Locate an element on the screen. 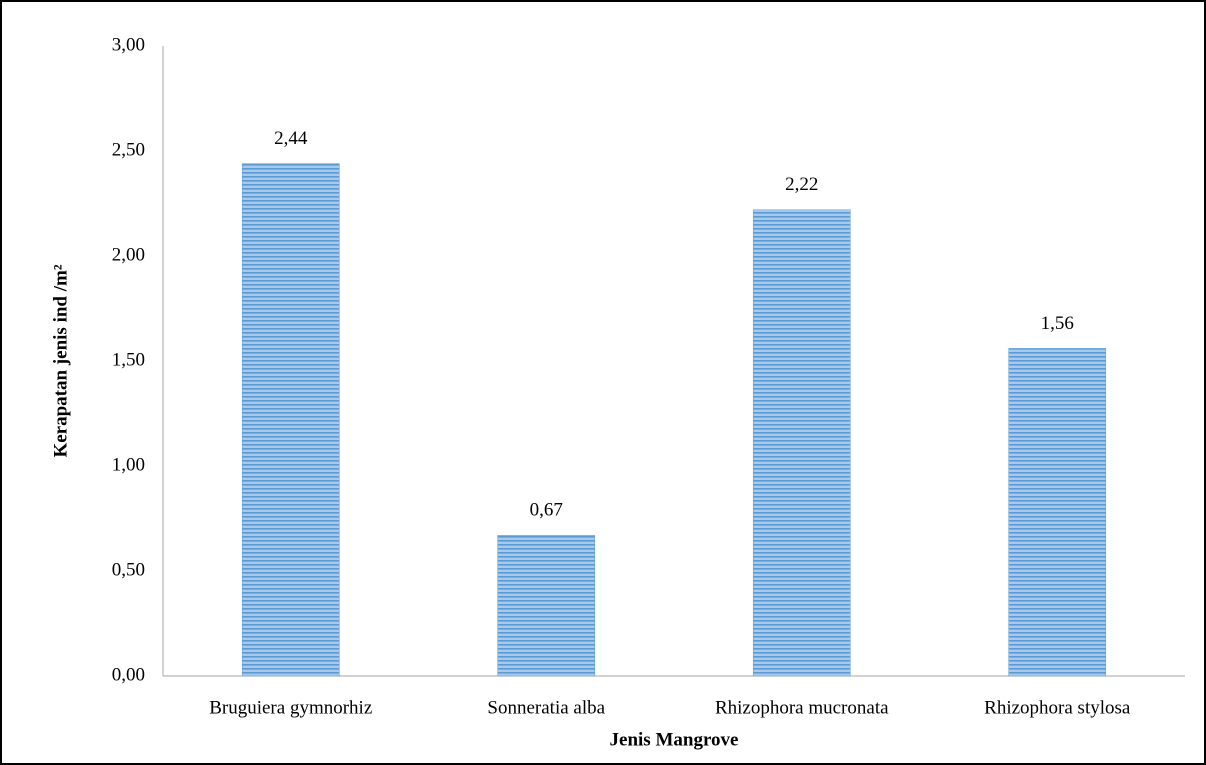 Image resolution: width=1206 pixels, height=765 pixels. y-tick-label: 1,00 is located at coordinates (128, 464).